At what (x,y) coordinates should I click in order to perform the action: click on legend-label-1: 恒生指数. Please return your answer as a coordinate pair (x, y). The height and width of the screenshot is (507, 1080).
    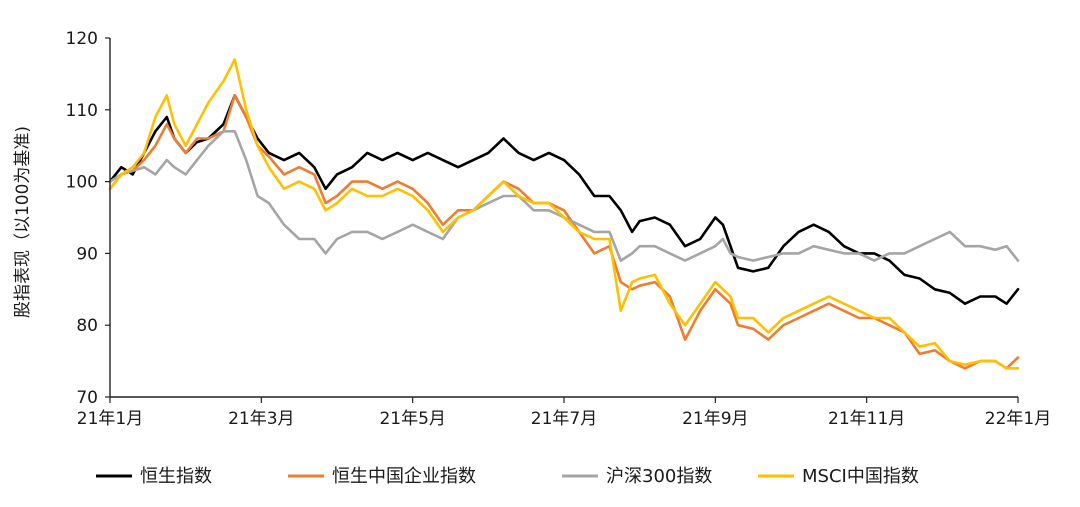
    Looking at the image, I should click on (176, 476).